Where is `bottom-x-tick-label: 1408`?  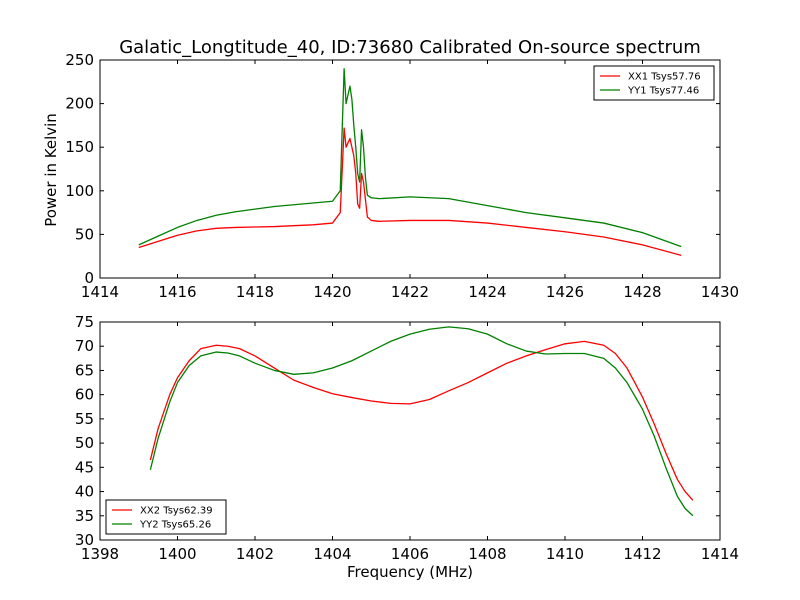 bottom-x-tick-label: 1408 is located at coordinates (487, 554).